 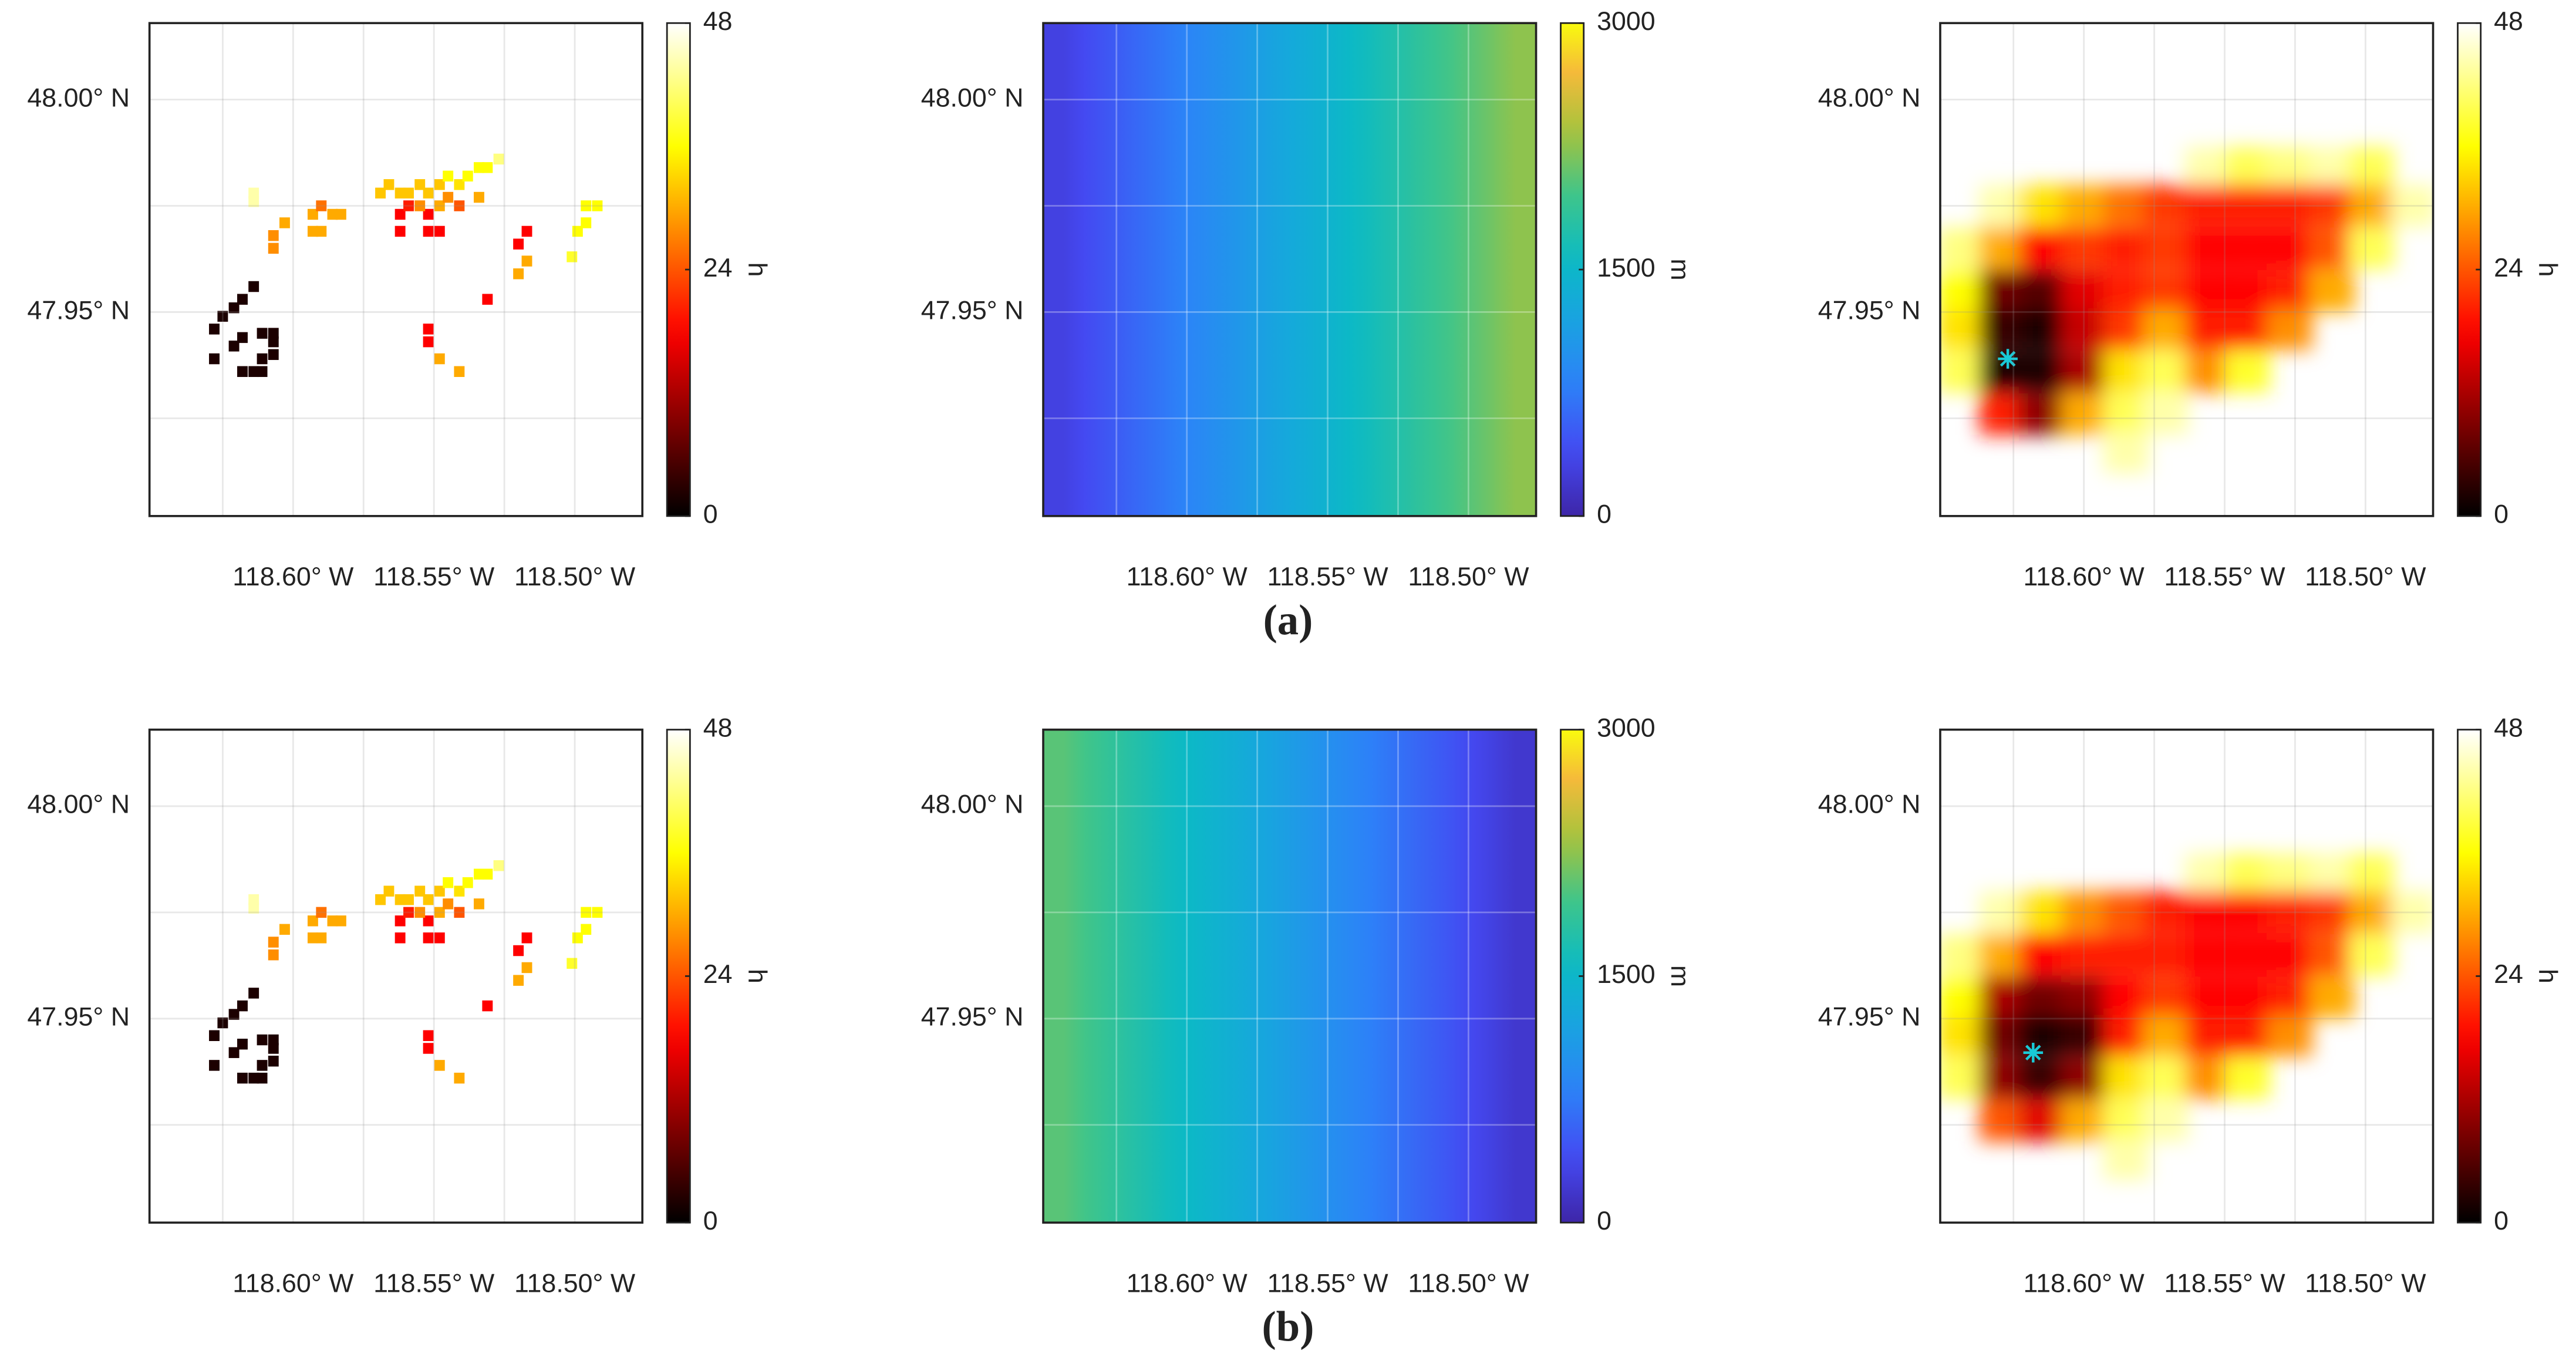 What do you see at coordinates (2501, 514) in the screenshot?
I see `colorbar-tick-label: 0` at bounding box center [2501, 514].